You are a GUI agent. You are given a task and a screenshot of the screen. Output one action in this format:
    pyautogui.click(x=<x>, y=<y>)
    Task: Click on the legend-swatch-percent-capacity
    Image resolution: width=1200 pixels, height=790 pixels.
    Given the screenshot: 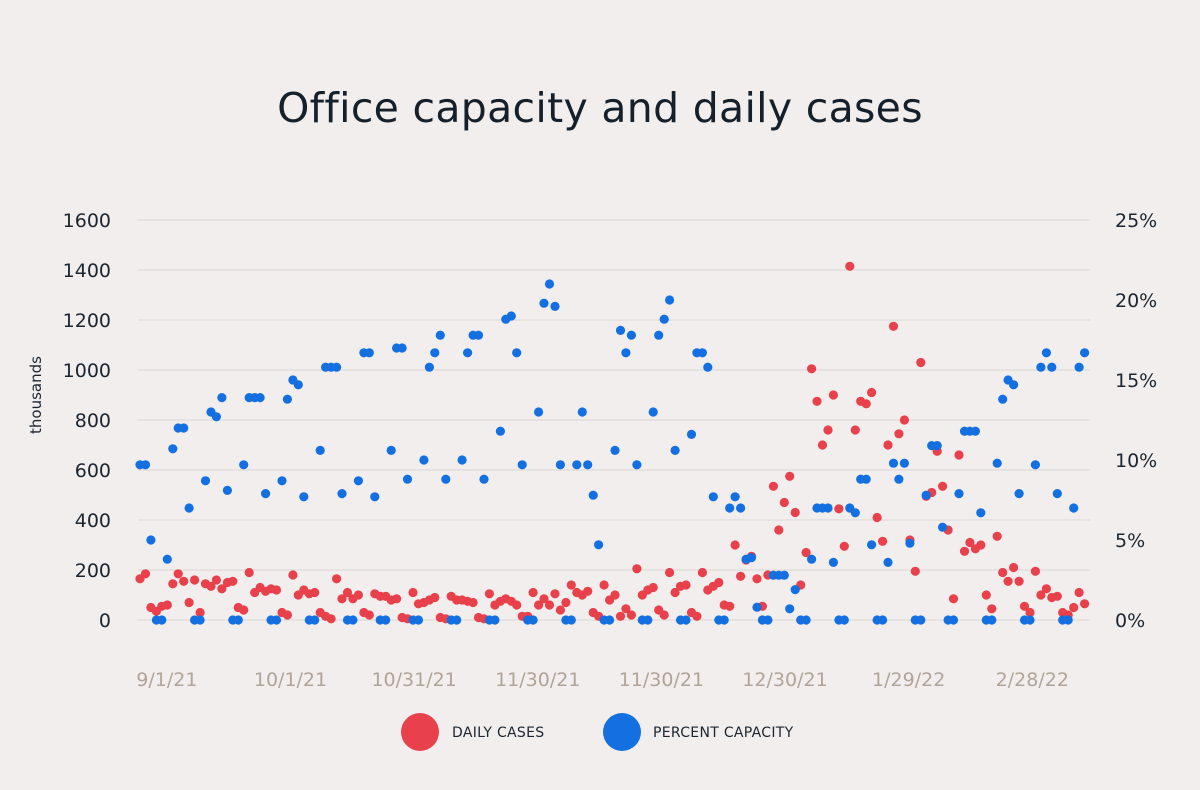 What is the action you would take?
    pyautogui.click(x=622, y=732)
    